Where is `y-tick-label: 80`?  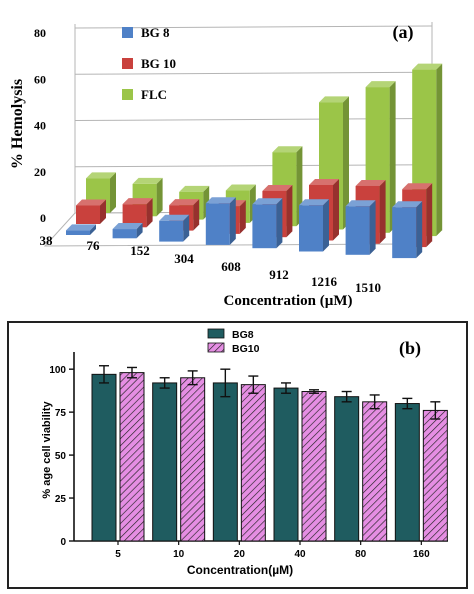
y-tick-label: 80 is located at coordinates (40, 33).